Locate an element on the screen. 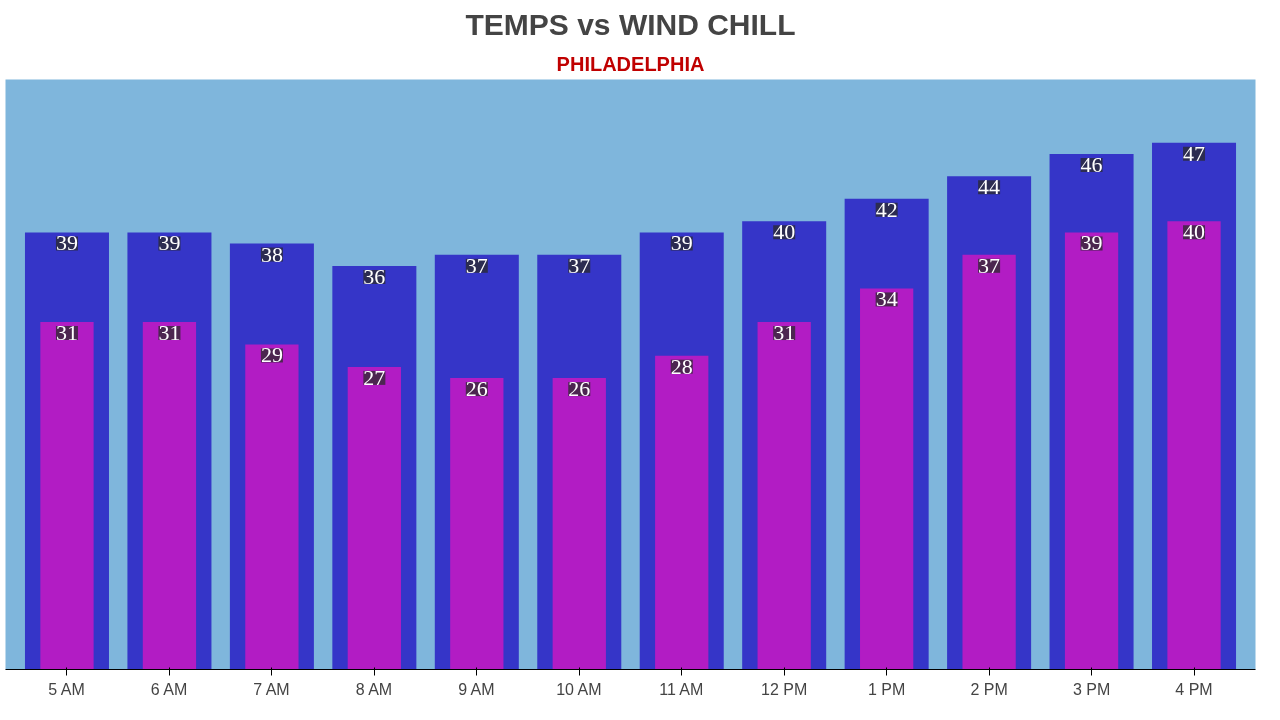 The width and height of the screenshot is (1280, 720). x-tick-label: 12 PM is located at coordinates (784, 689).